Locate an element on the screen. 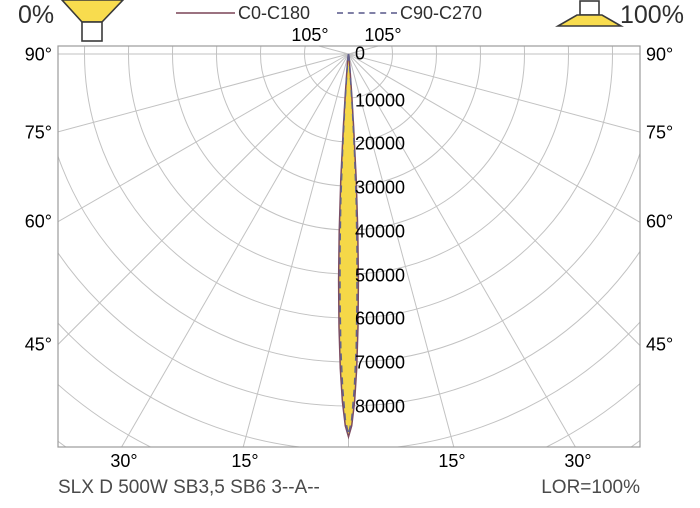  luminaire-name: SLX D 500W SB3,5 SB6 3--A-- is located at coordinates (189, 487).